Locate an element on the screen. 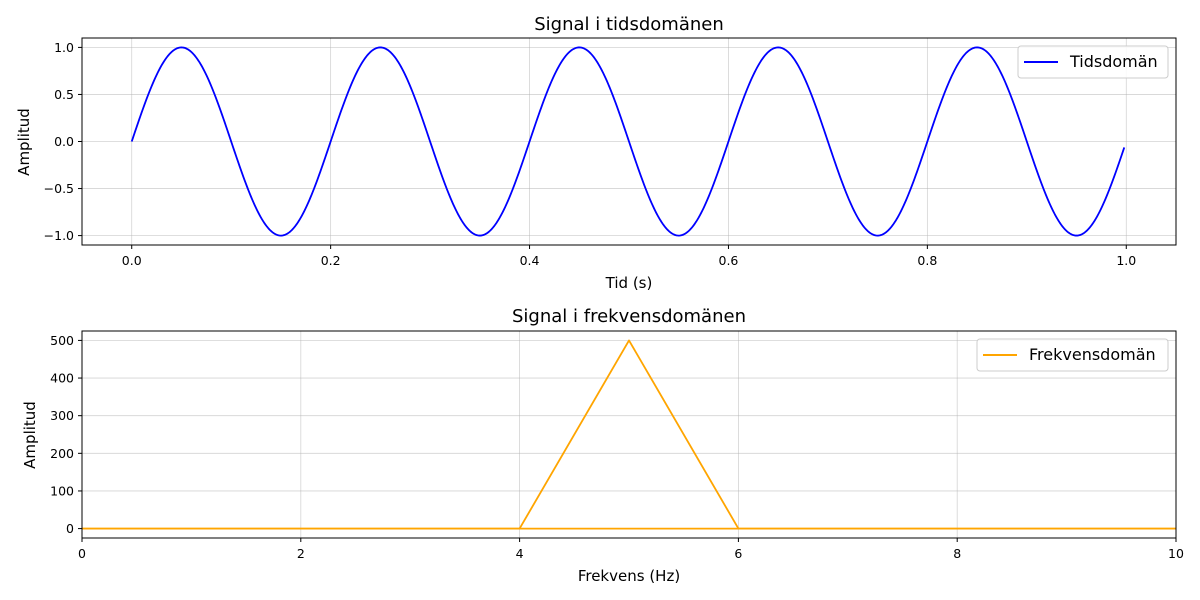  x-ticks: 0.0 0.2 0.4 0.6 0.8 1.0 is located at coordinates (629, 256).